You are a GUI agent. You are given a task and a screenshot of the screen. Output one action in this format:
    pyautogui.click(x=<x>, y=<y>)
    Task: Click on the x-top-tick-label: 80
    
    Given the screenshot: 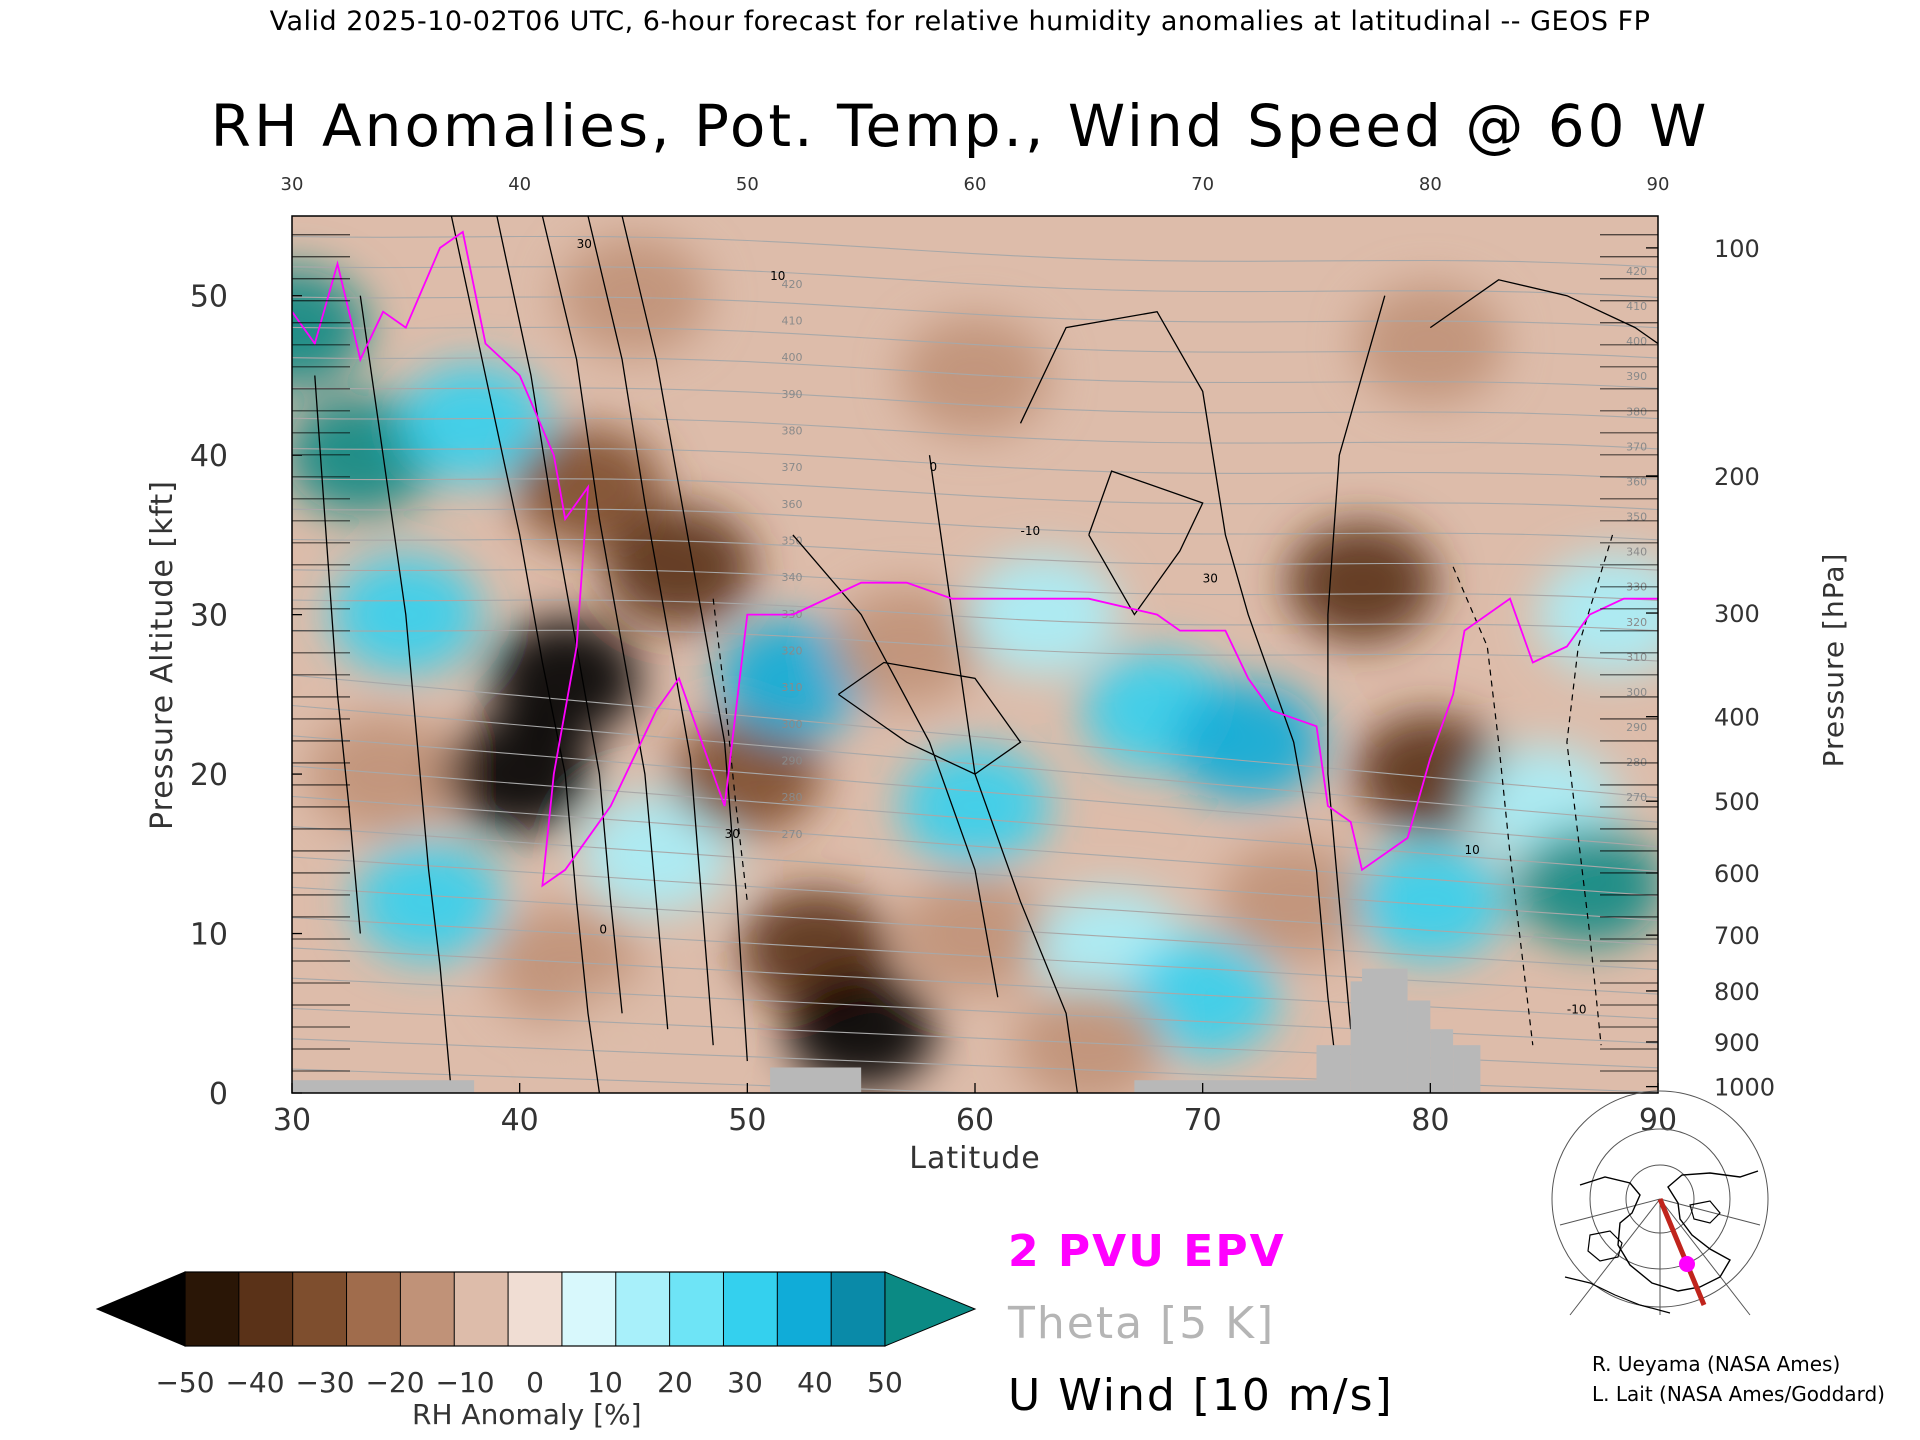 What is the action you would take?
    pyautogui.click(x=1430, y=184)
    